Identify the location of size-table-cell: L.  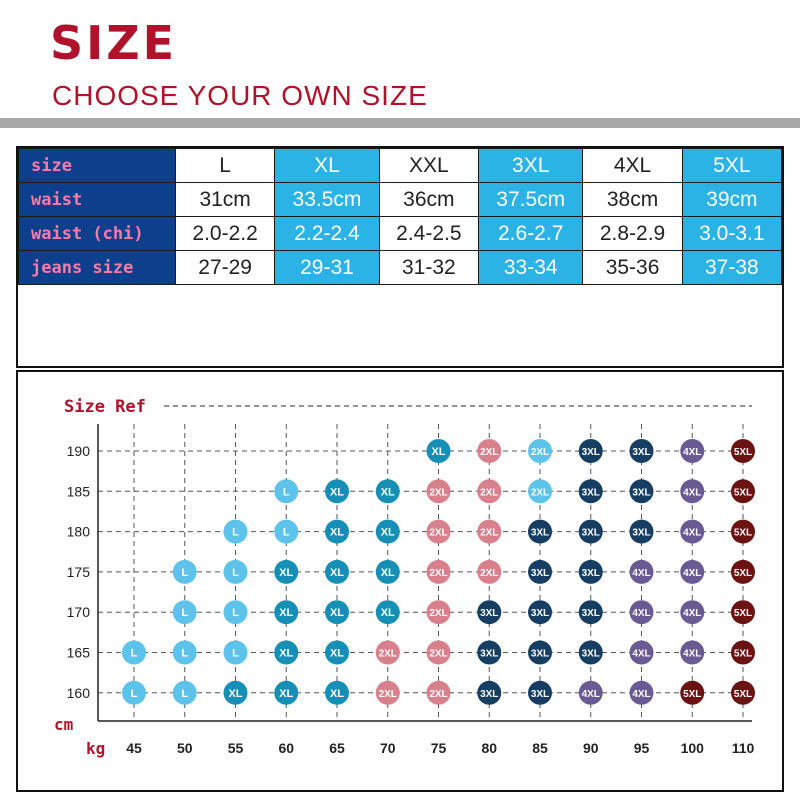
(225, 165).